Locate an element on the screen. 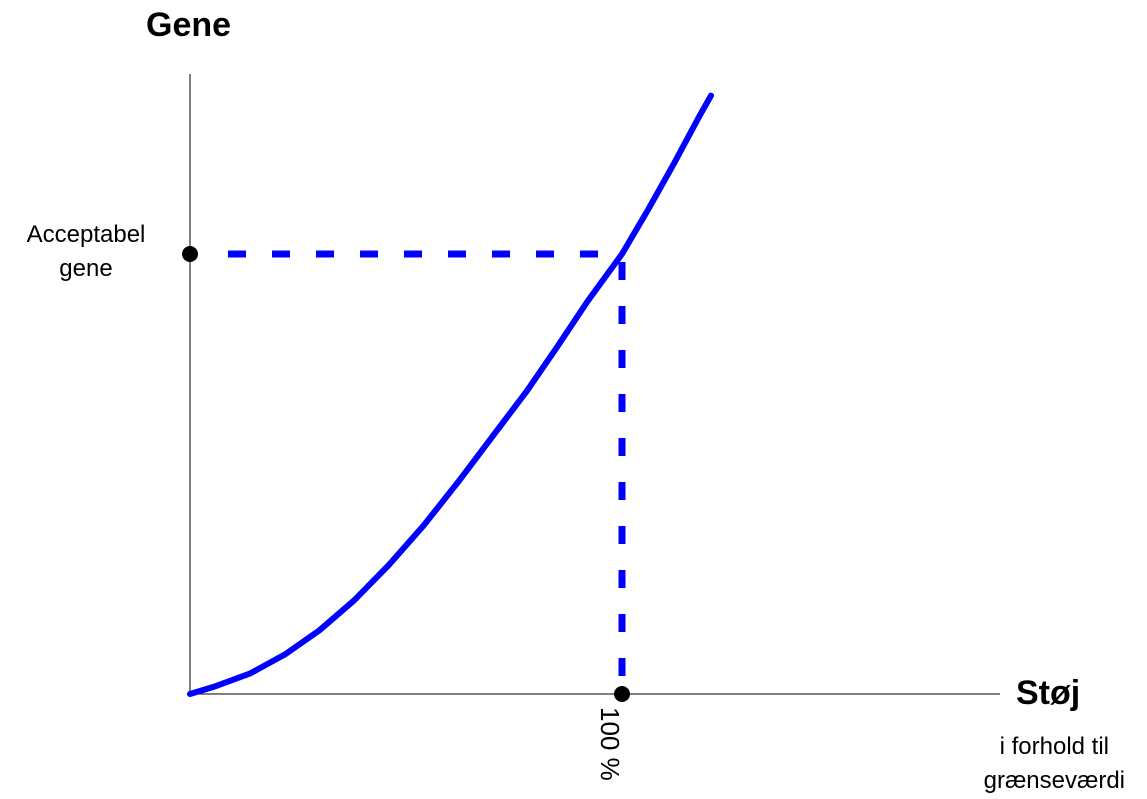 The image size is (1147, 799). x-axis-title: Støj is located at coordinates (1048, 693).